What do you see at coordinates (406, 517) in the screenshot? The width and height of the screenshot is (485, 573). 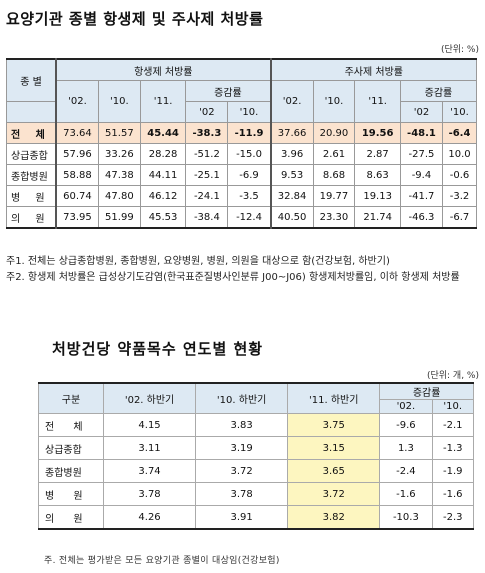 I see `cell: -10.3` at bounding box center [406, 517].